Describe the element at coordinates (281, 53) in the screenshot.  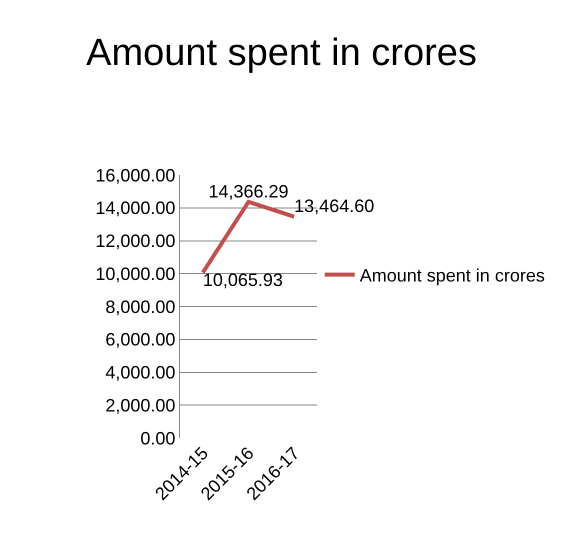
I see `chart-title: Amount spent in crores` at that location.